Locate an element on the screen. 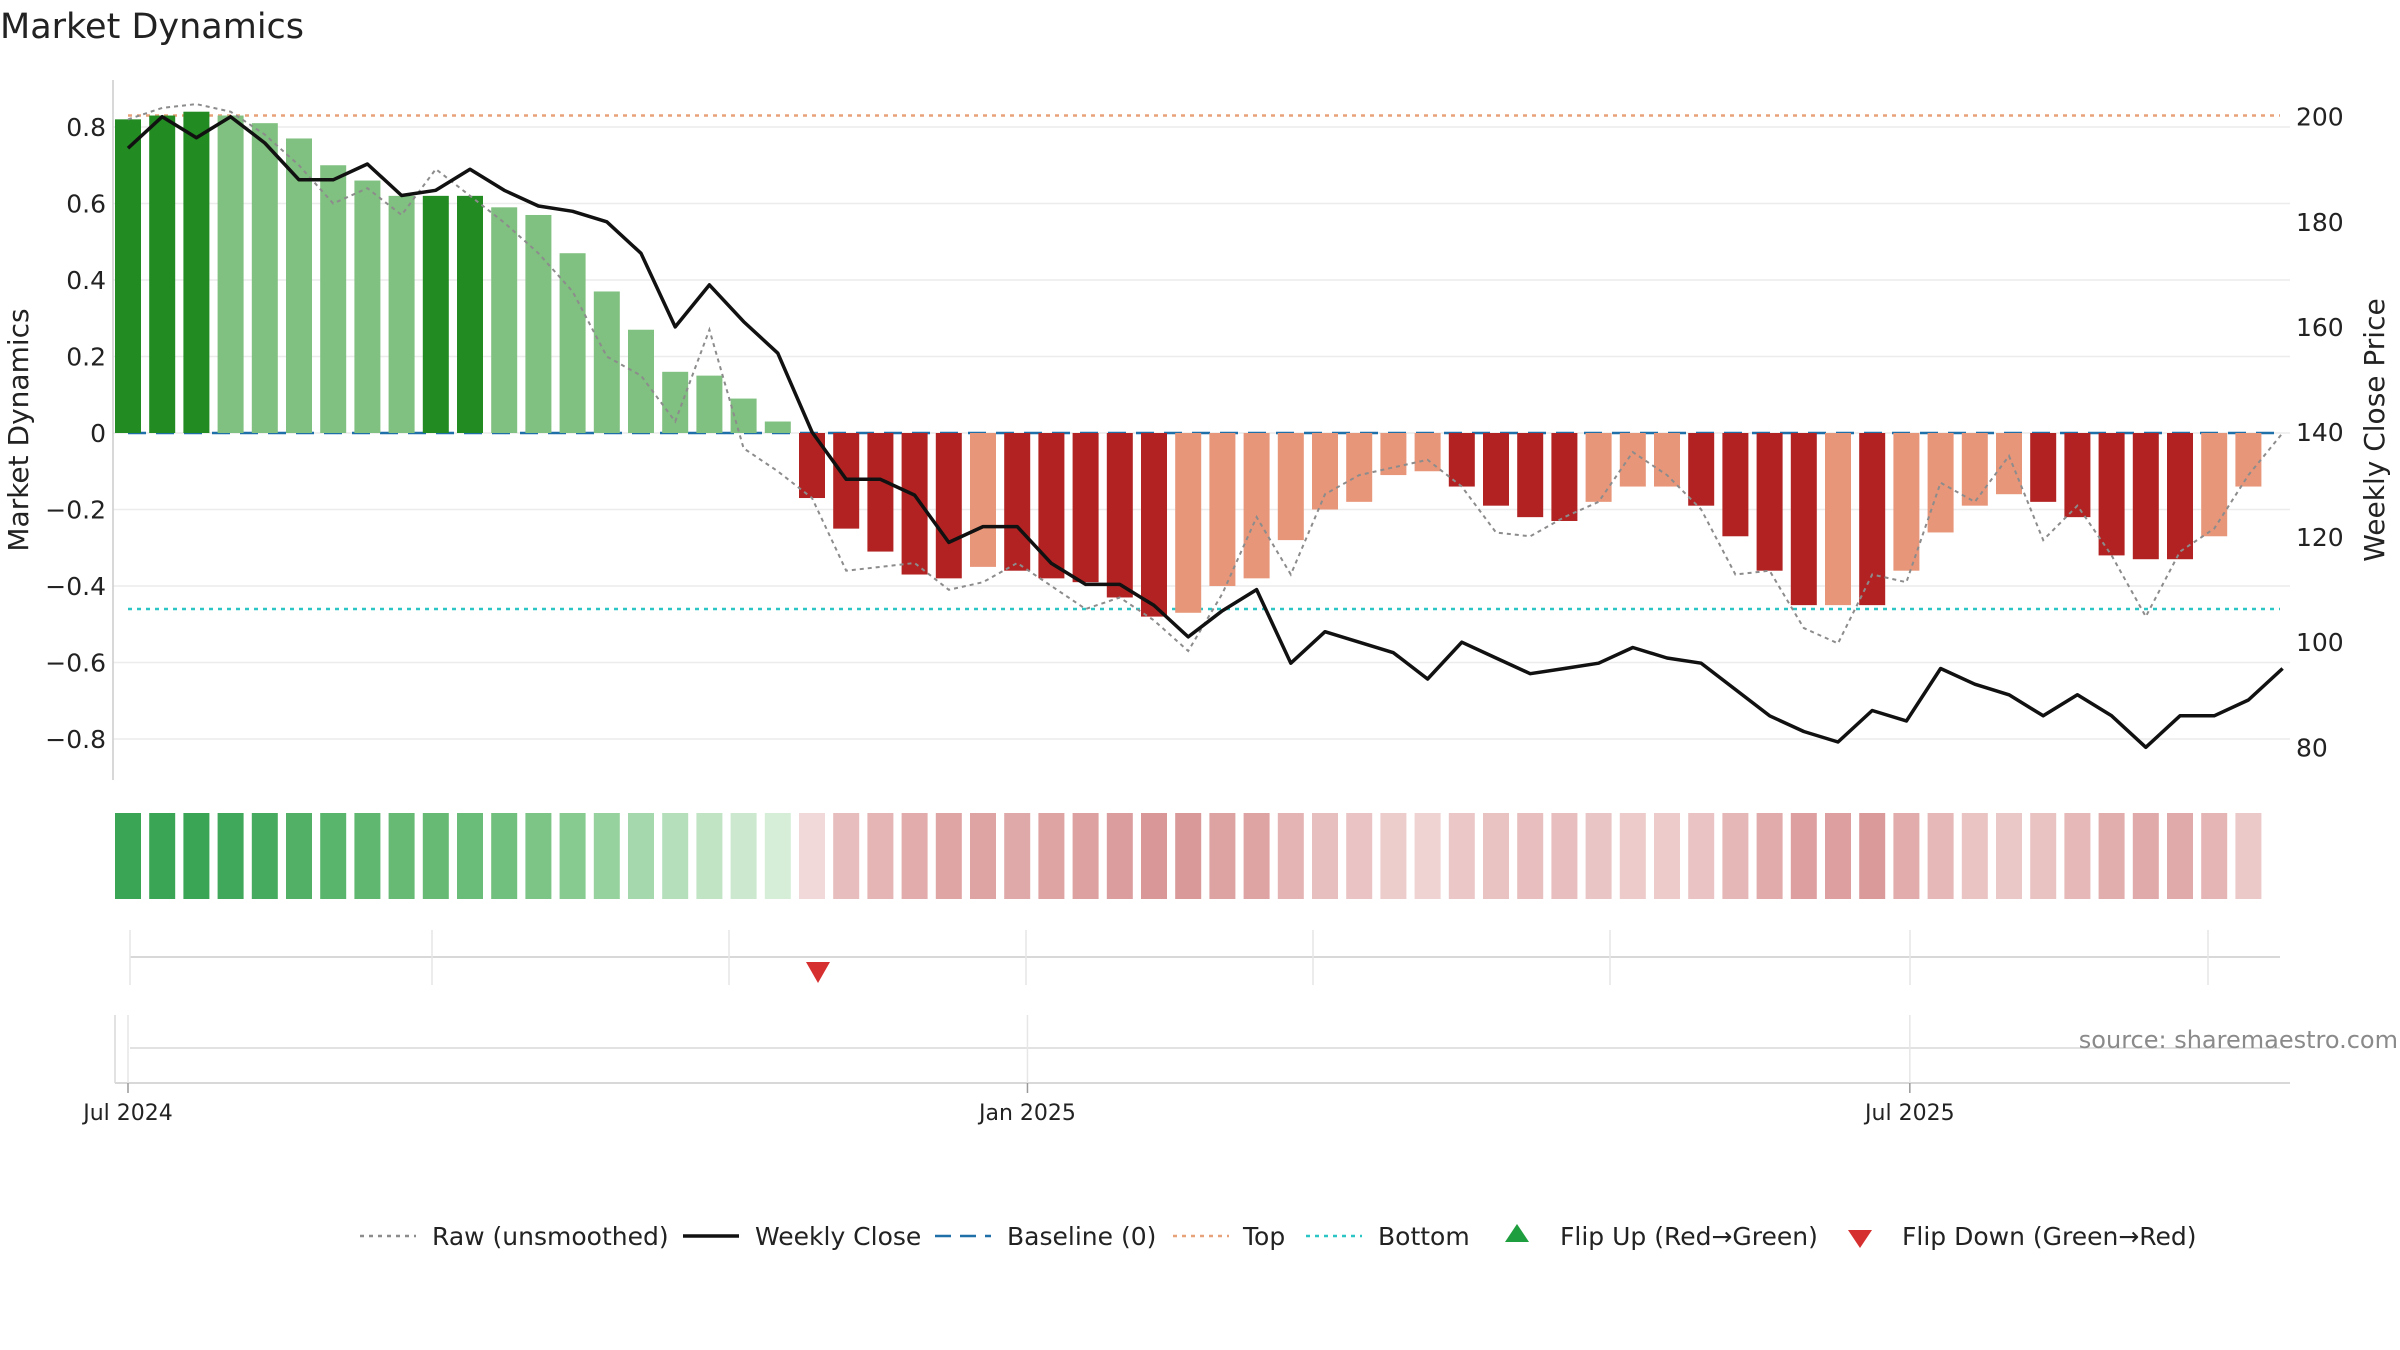 Image resolution: width=2400 pixels, height=1350 pixels. legend-label: Raw (unsmoothed) is located at coordinates (550, 1236).